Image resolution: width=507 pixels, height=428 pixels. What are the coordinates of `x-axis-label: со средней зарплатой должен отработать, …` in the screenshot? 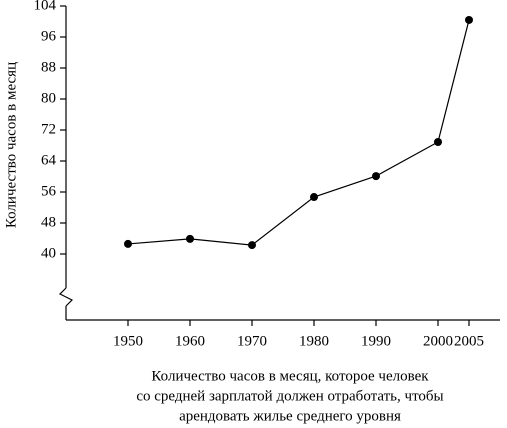 It's located at (289, 396).